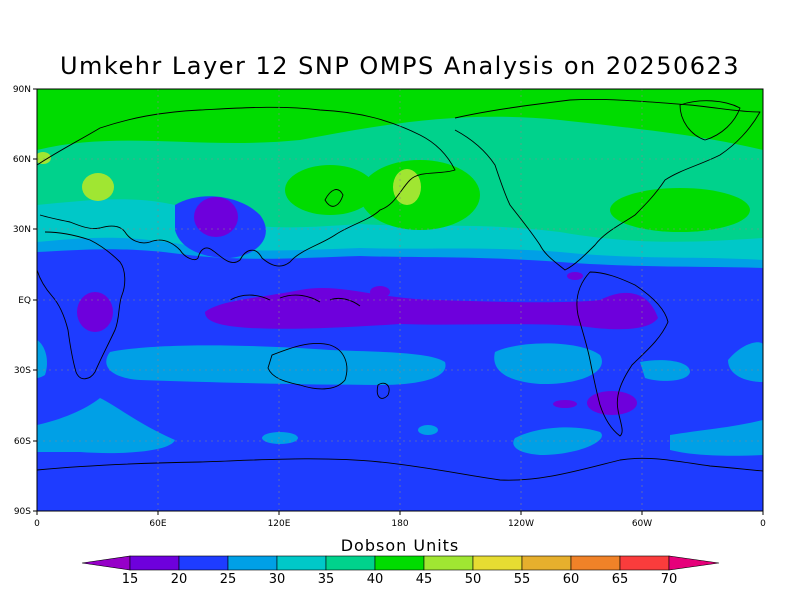 The width and height of the screenshot is (800, 600). I want to click on coast-newzealand, so click(383, 390).